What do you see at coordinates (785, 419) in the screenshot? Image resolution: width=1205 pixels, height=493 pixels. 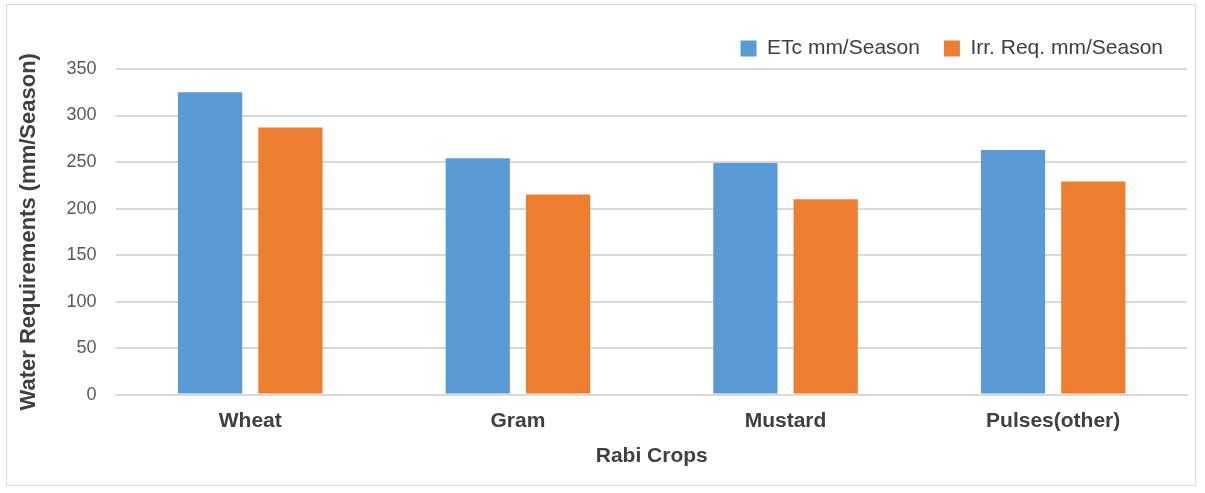 I see `x-tick-label: Mustard` at bounding box center [785, 419].